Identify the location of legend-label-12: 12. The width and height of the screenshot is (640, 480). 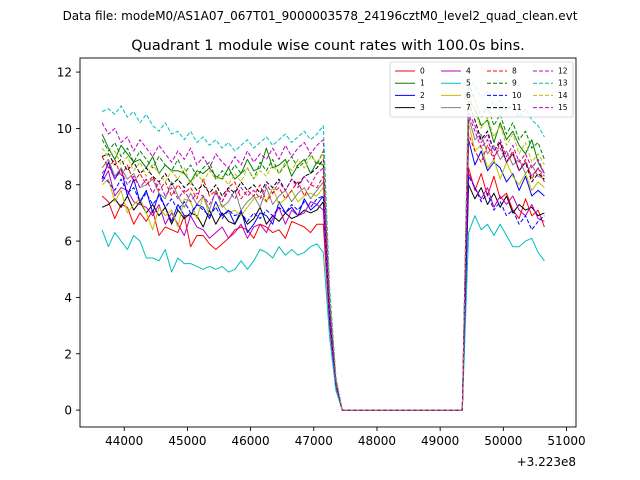
(563, 71).